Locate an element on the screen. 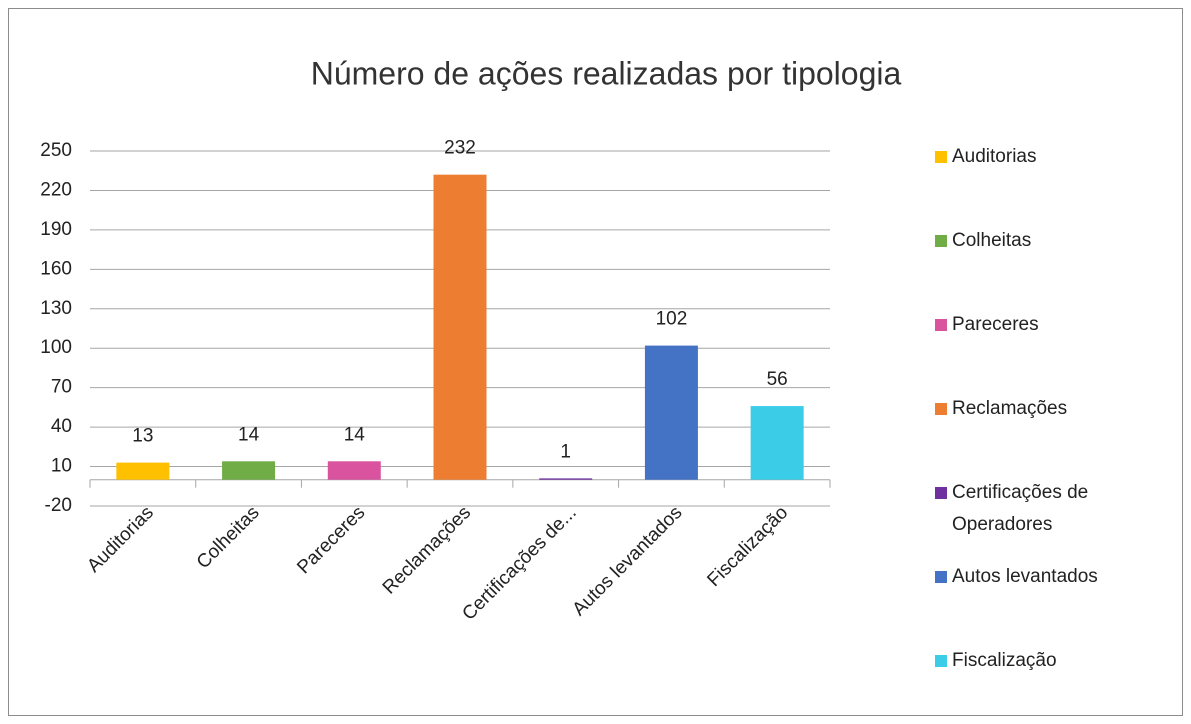 The height and width of the screenshot is (724, 1191). legend-entry: Reclamações is located at coordinates (1010, 408).